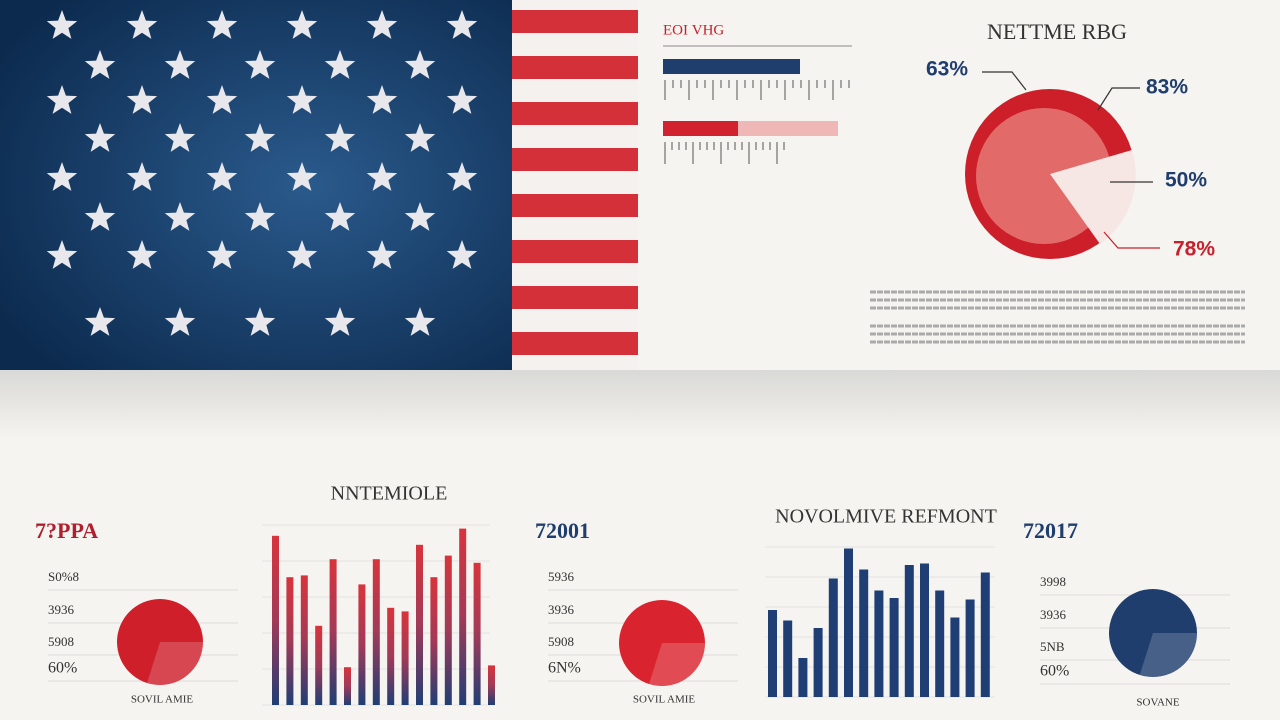 This screenshot has width=1280, height=720. I want to click on stat-heading: 72017, so click(1050, 530).